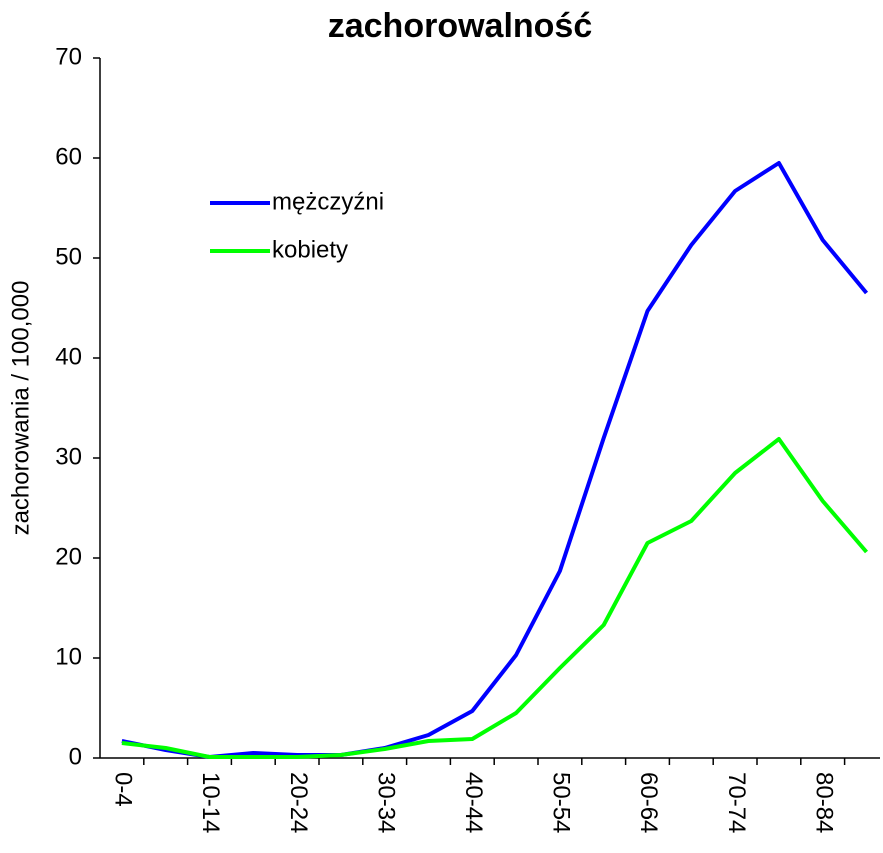  What do you see at coordinates (68, 156) in the screenshot?
I see `y-tick-label: 60` at bounding box center [68, 156].